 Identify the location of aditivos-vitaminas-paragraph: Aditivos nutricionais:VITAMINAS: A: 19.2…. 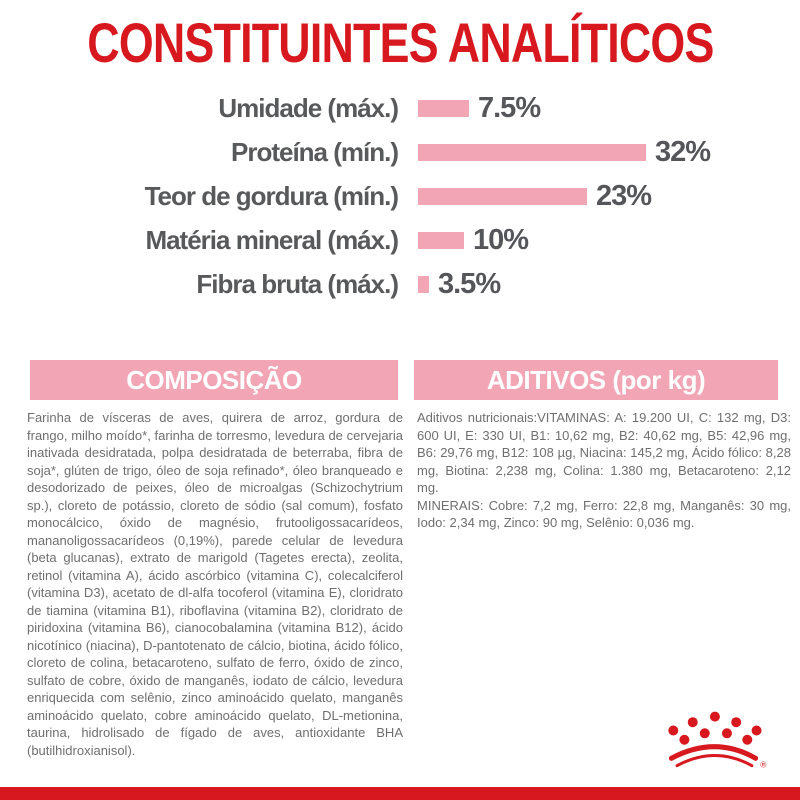
(604, 452).